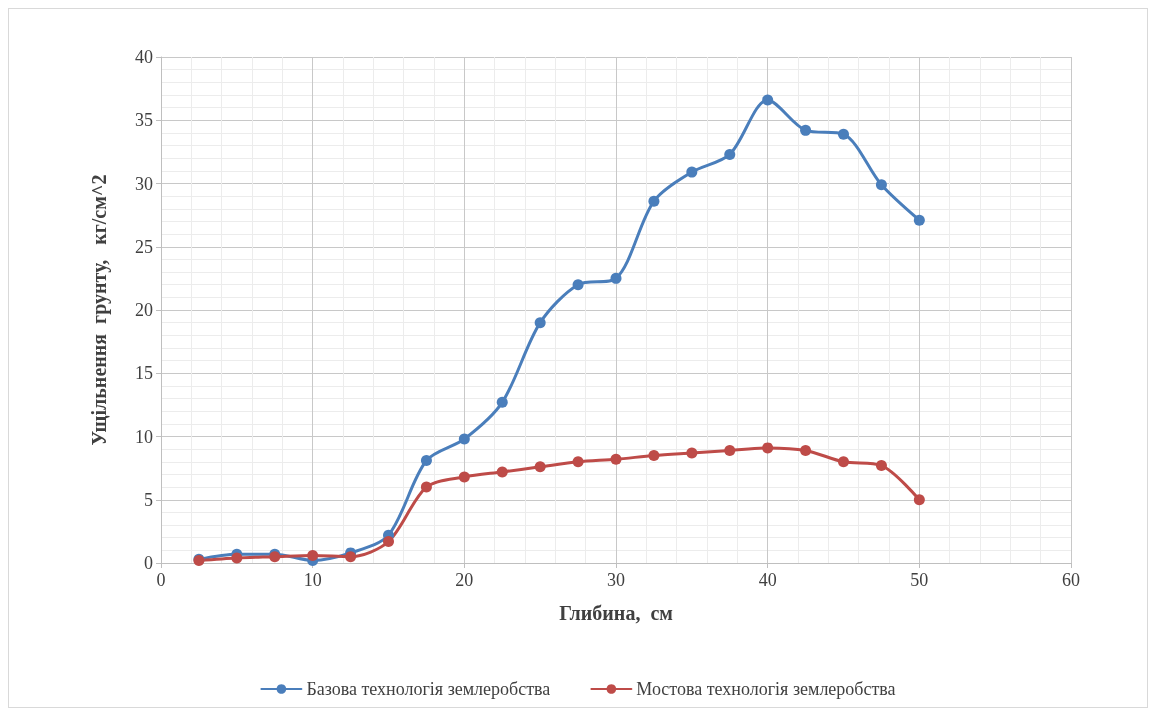 The image size is (1159, 722). I want to click on y-tick-label: 30, so click(144, 183).